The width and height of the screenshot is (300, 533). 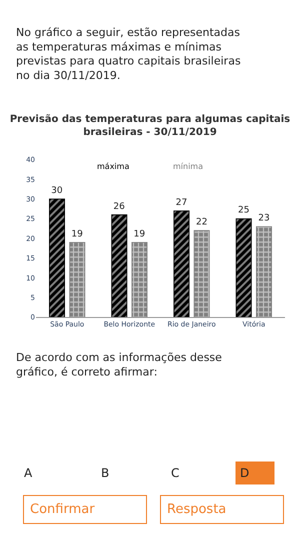 What do you see at coordinates (105, 473) in the screenshot?
I see `text: B` at bounding box center [105, 473].